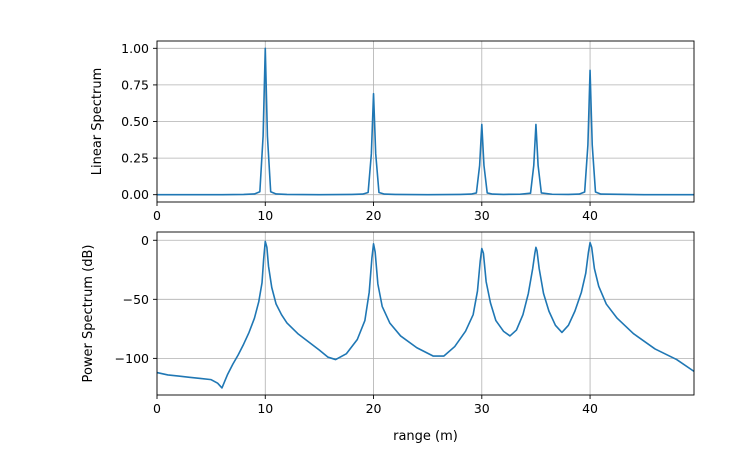 Image resolution: width=753 pixels, height=457 pixels. Describe the element at coordinates (157, 215) in the screenshot. I see `linear-xtick-label: 0` at that location.